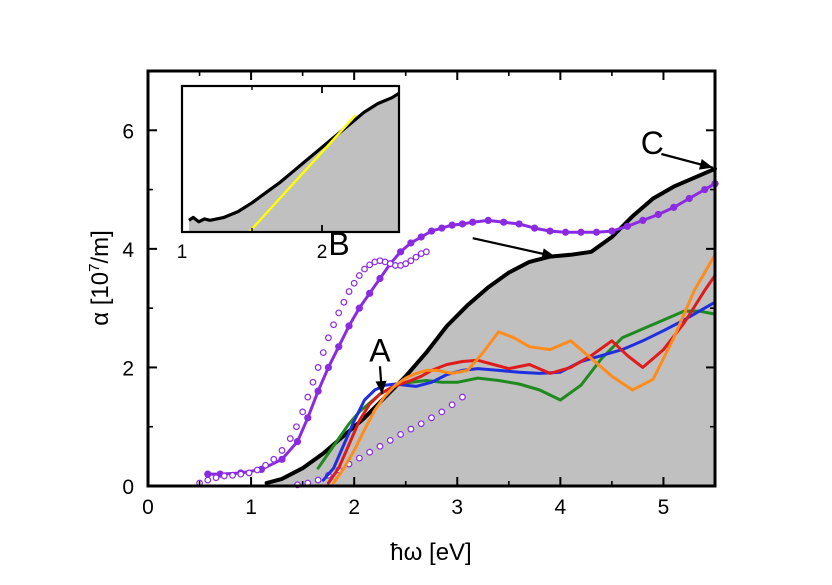  I want to click on x-tick-label: 0, so click(148, 507).